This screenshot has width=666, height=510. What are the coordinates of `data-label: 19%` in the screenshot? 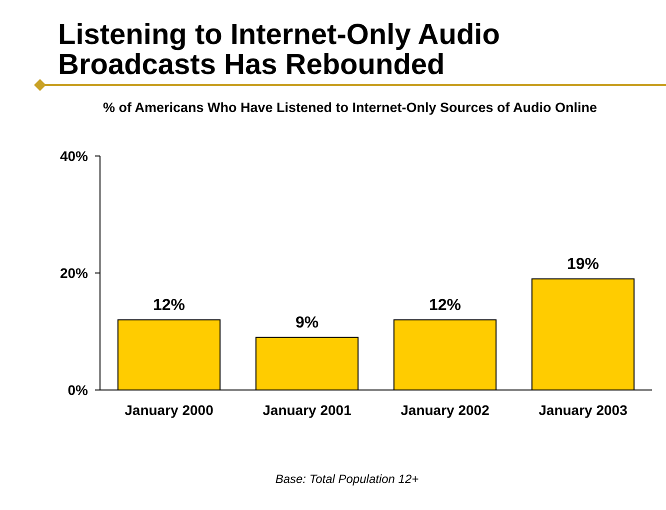 It's located at (583, 264).